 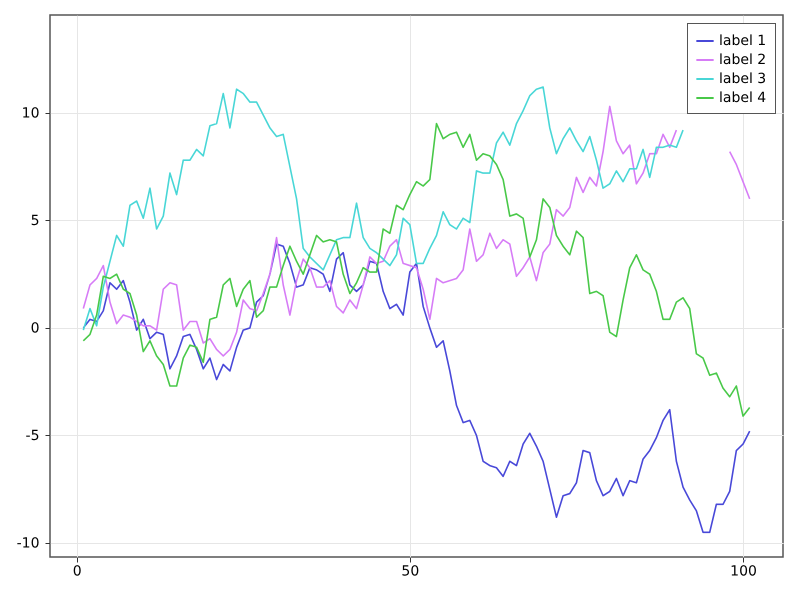 What do you see at coordinates (742, 41) in the screenshot?
I see `legend-label: label 1` at bounding box center [742, 41].